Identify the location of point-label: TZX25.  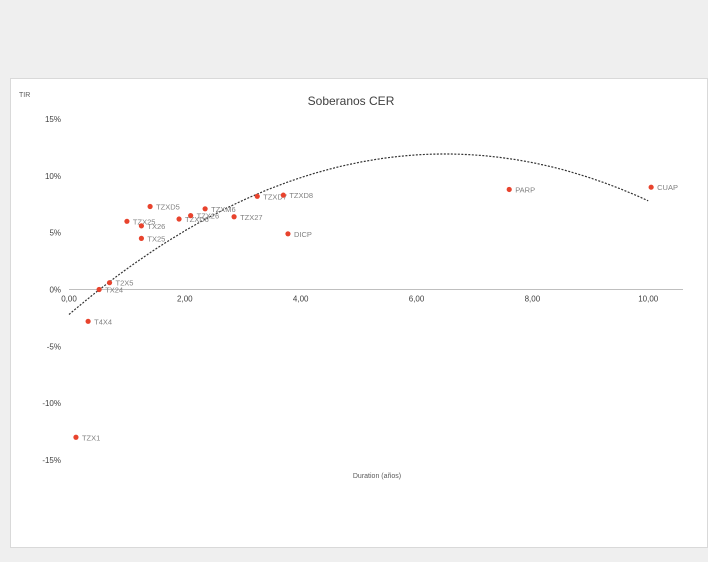
(144, 221).